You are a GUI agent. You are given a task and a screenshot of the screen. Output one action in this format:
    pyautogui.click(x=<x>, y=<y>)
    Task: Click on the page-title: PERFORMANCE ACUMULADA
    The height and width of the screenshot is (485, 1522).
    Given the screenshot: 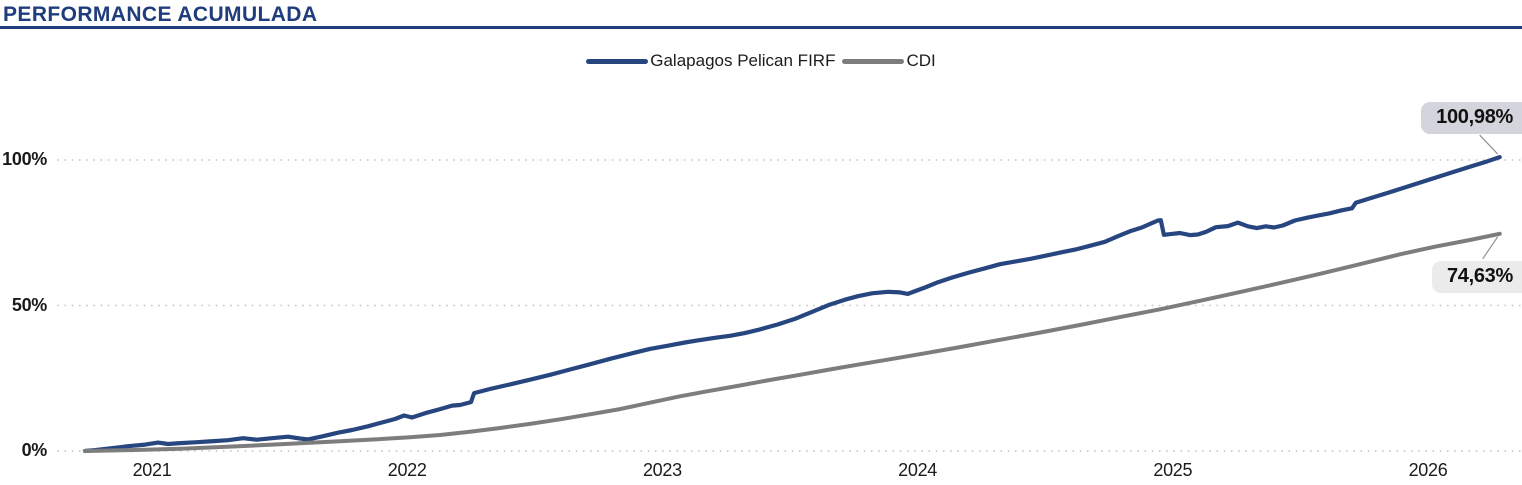 What is the action you would take?
    pyautogui.click(x=160, y=14)
    